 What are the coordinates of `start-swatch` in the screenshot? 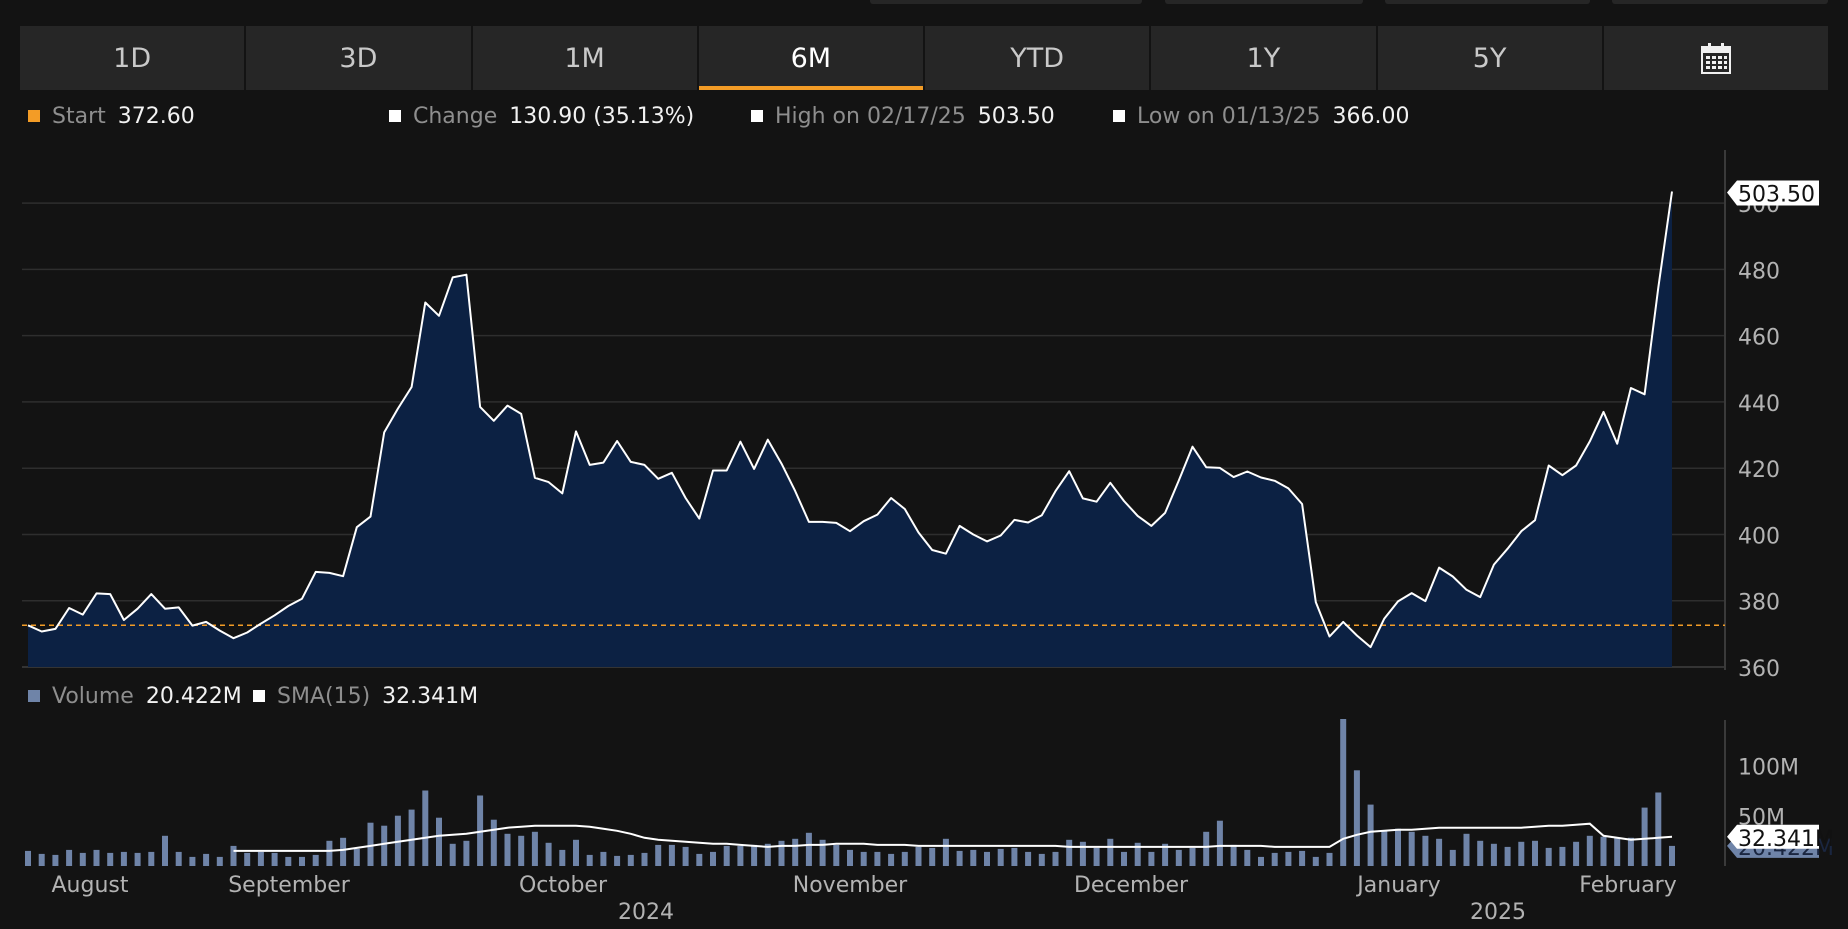 It's located at (34, 116).